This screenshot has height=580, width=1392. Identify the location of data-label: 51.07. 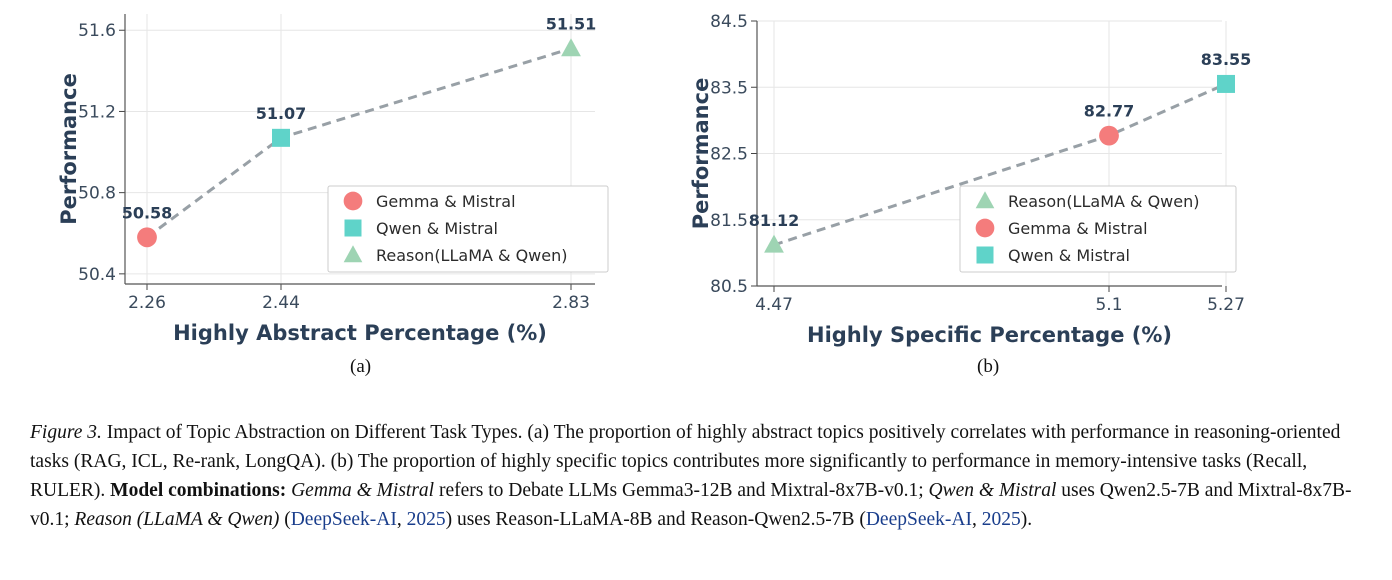
(281, 113).